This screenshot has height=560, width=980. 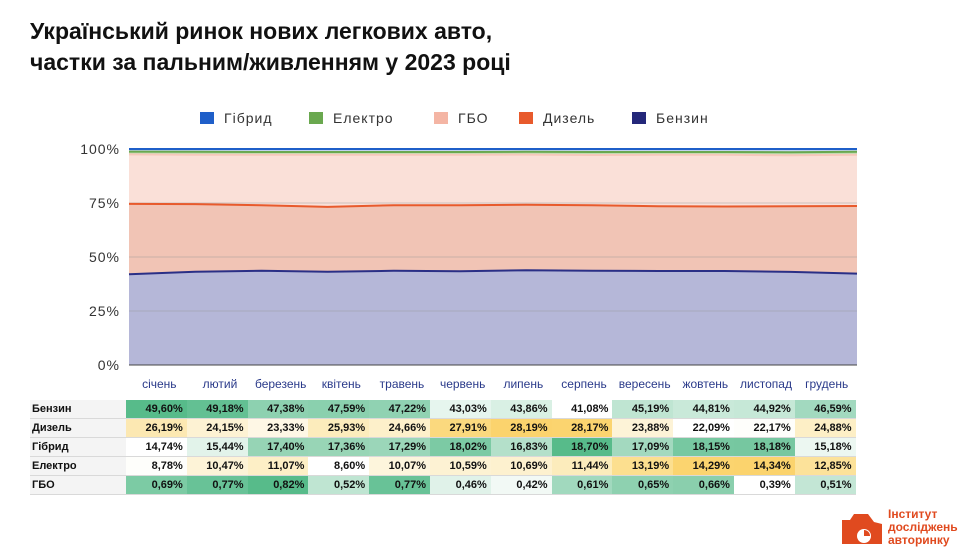 What do you see at coordinates (521, 409) in the screenshot?
I see `table-cell: 43,86%` at bounding box center [521, 409].